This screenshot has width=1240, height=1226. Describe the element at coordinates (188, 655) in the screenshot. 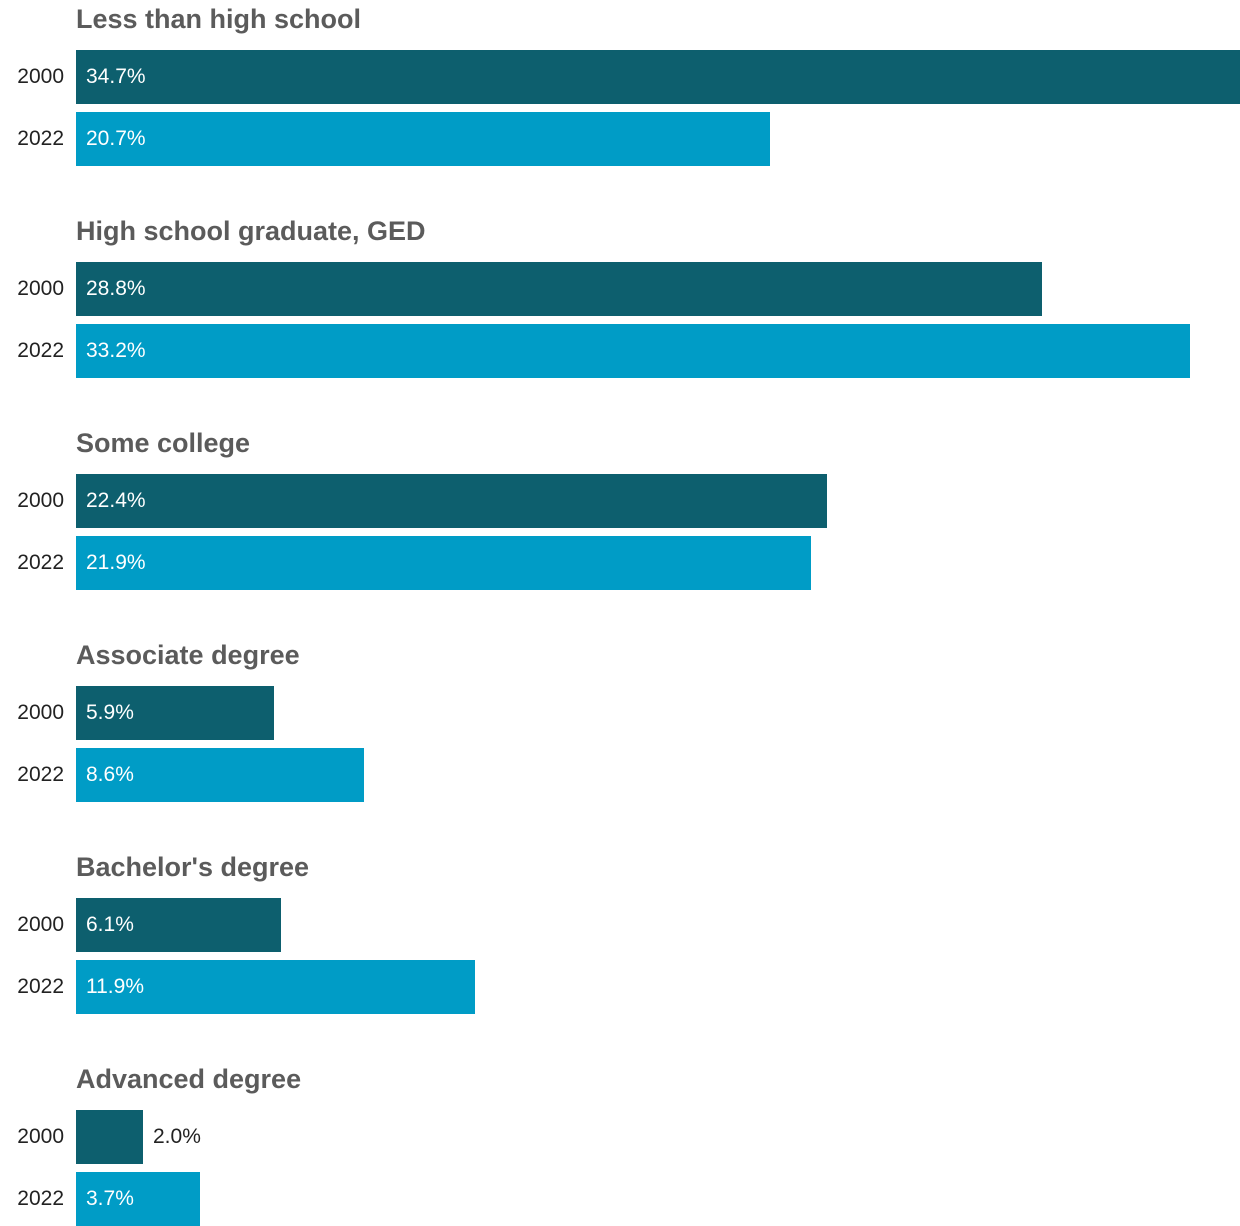

I see `group-title: Associate degree` at that location.